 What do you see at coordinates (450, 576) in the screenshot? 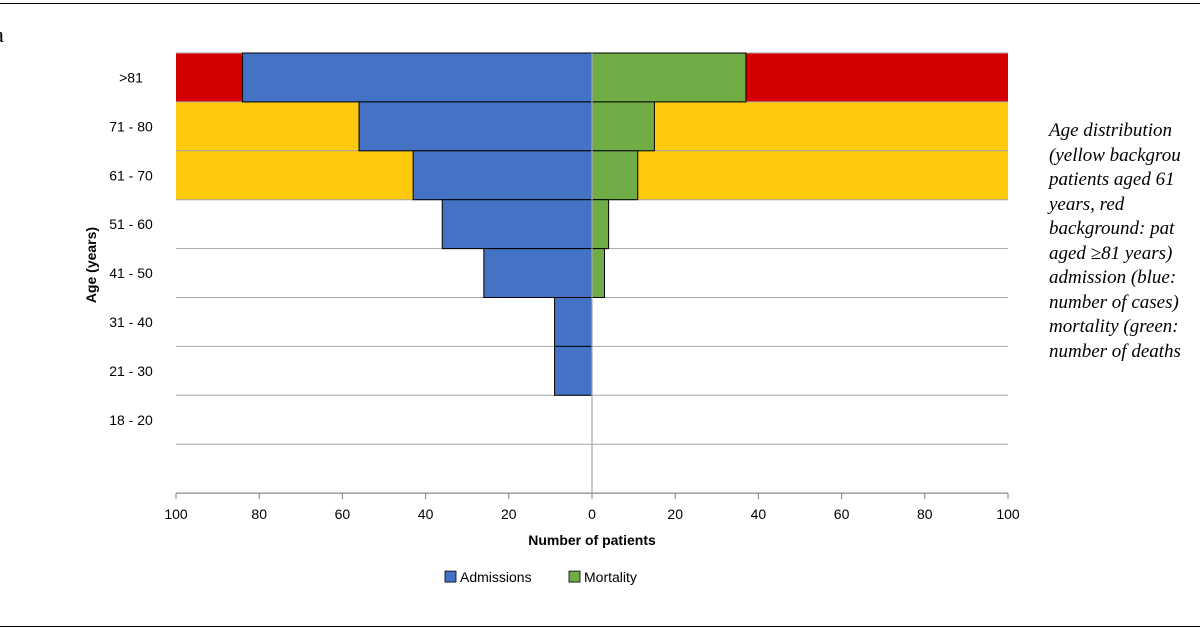
I see `legend-swatch-admissions` at bounding box center [450, 576].